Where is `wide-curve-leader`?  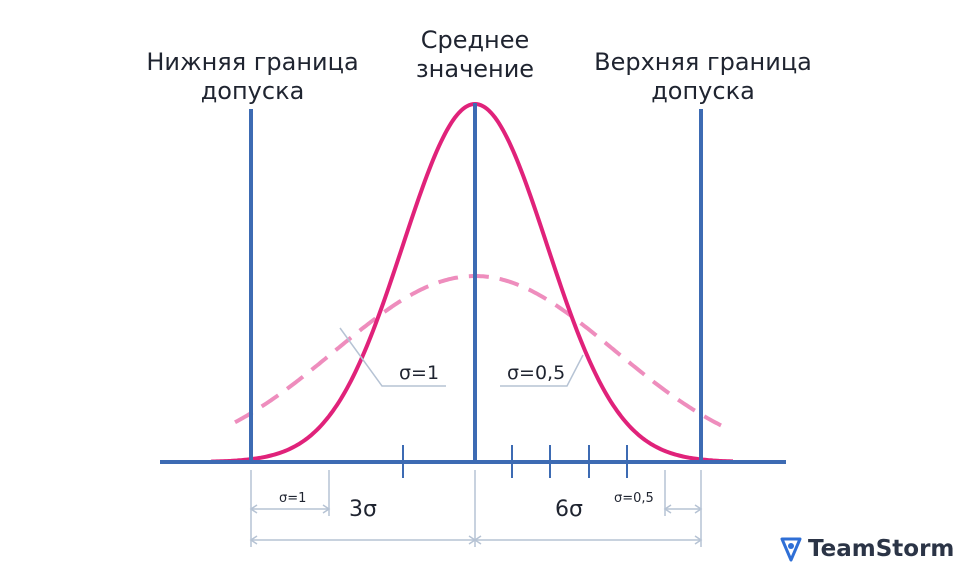 wide-curve-leader is located at coordinates (392, 357).